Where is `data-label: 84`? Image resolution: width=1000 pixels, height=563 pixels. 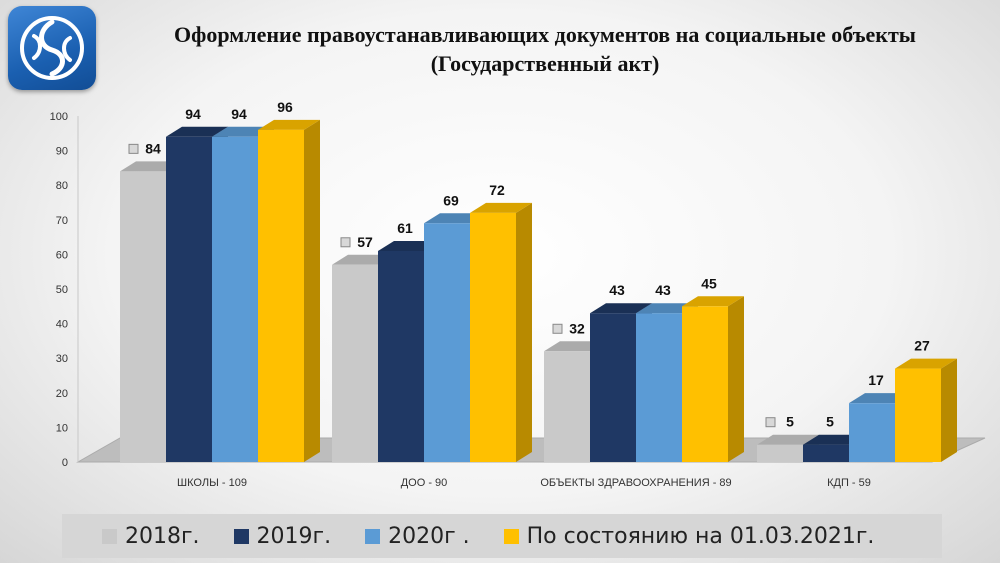
data-label: 84 is located at coordinates (153, 148).